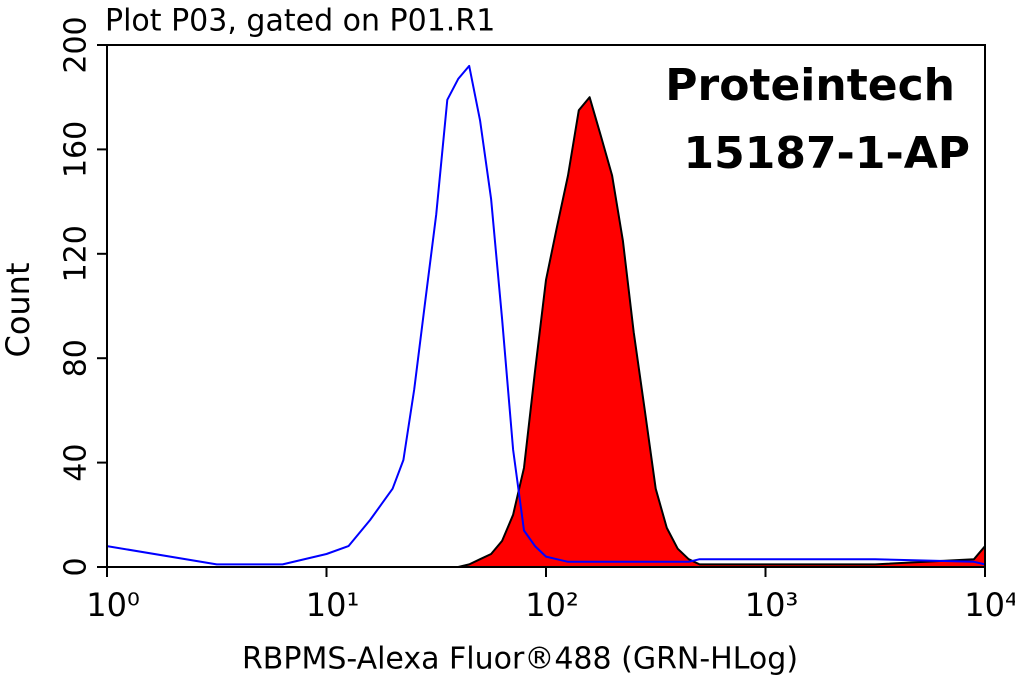 The image size is (1015, 683). I want to click on y-tick-label: 160, so click(76, 149).